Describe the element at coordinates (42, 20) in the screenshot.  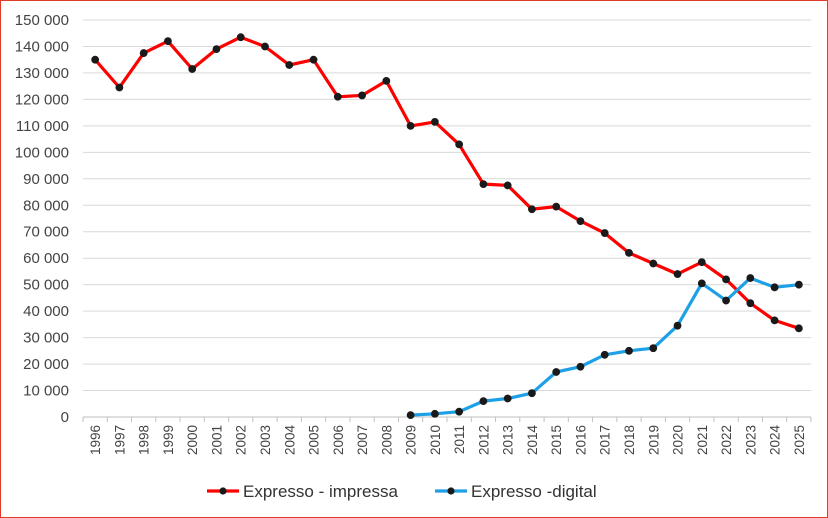
I see `y-tick-label: 150 000` at that location.